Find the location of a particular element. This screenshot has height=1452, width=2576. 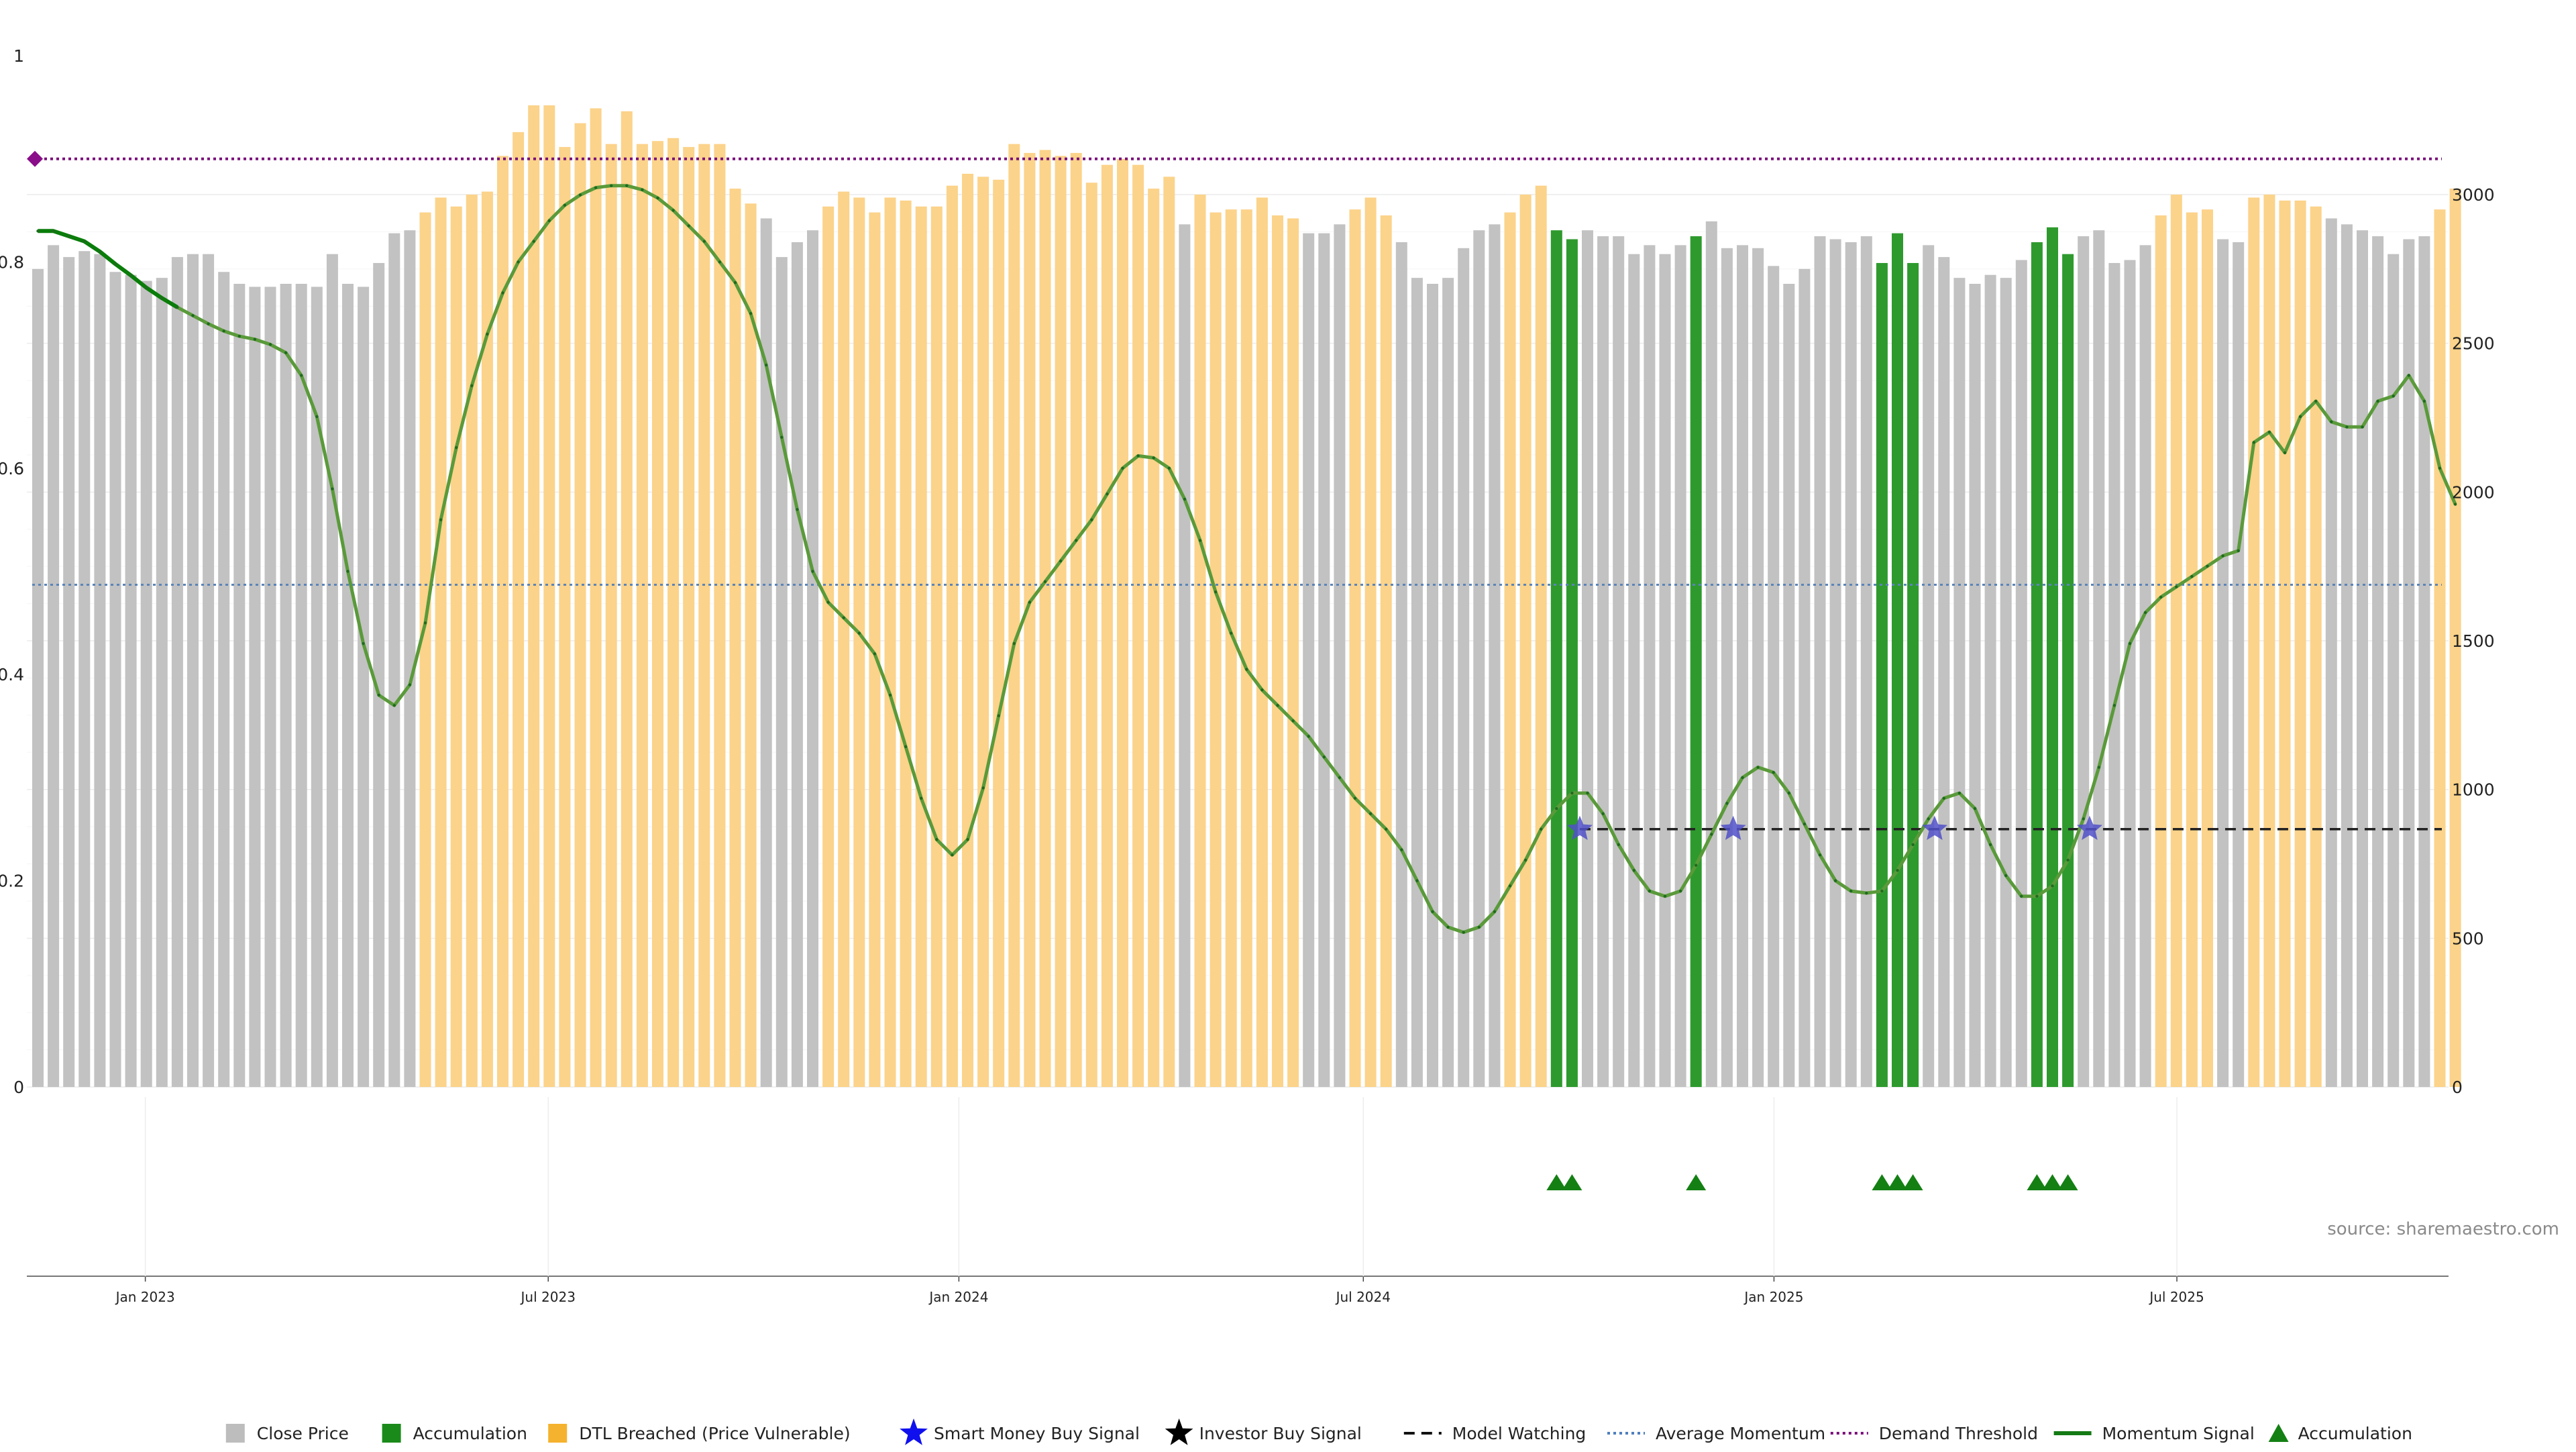

legend-label: Momentum Signal is located at coordinates (2178, 1434).